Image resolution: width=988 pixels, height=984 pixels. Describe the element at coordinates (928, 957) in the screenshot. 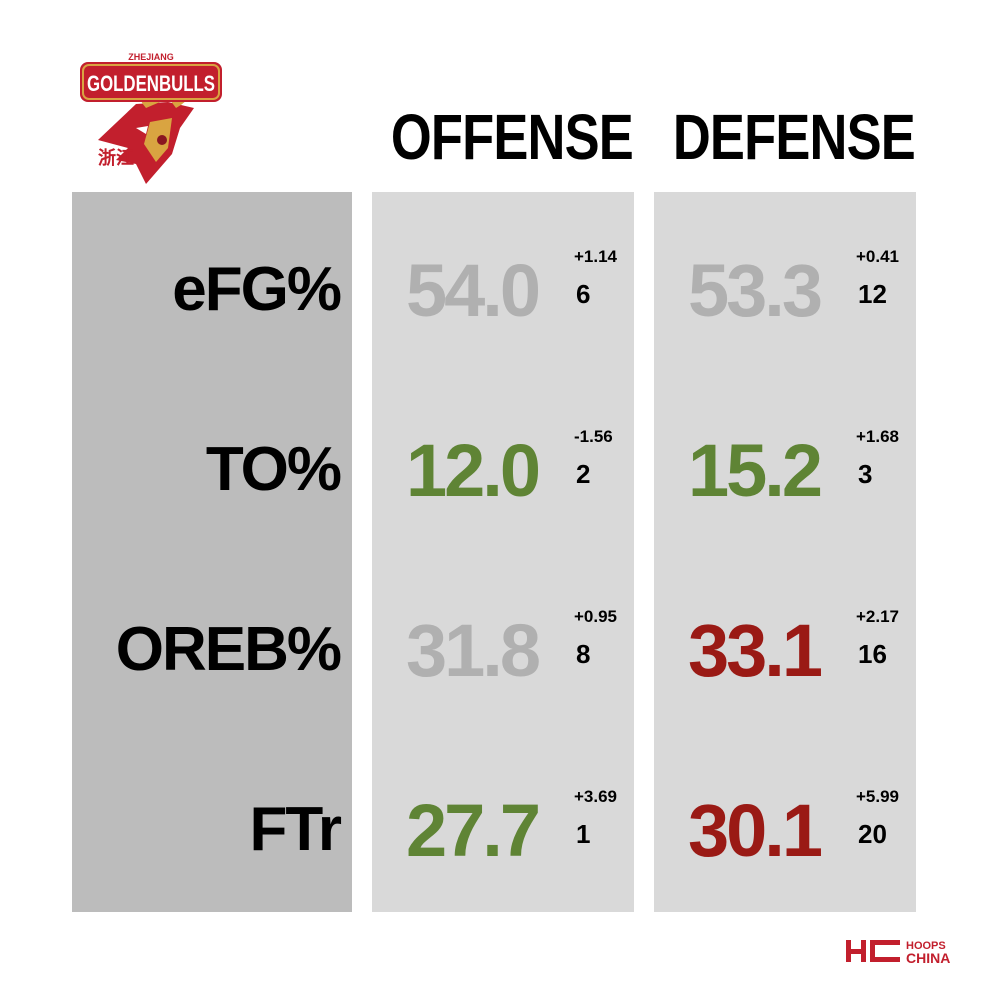

I see `footer-brand-bottom: CHINA` at that location.